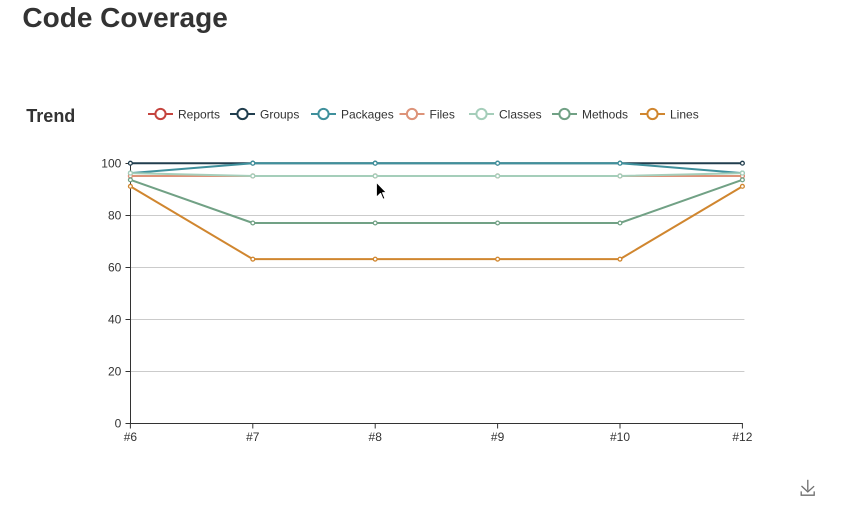 The width and height of the screenshot is (858, 509). What do you see at coordinates (115, 268) in the screenshot?
I see `svg-text: 60` at bounding box center [115, 268].